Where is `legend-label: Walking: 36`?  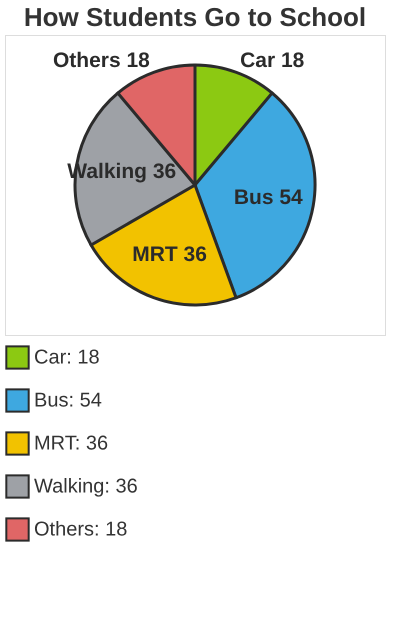
legend-label: Walking: 36 is located at coordinates (86, 487).